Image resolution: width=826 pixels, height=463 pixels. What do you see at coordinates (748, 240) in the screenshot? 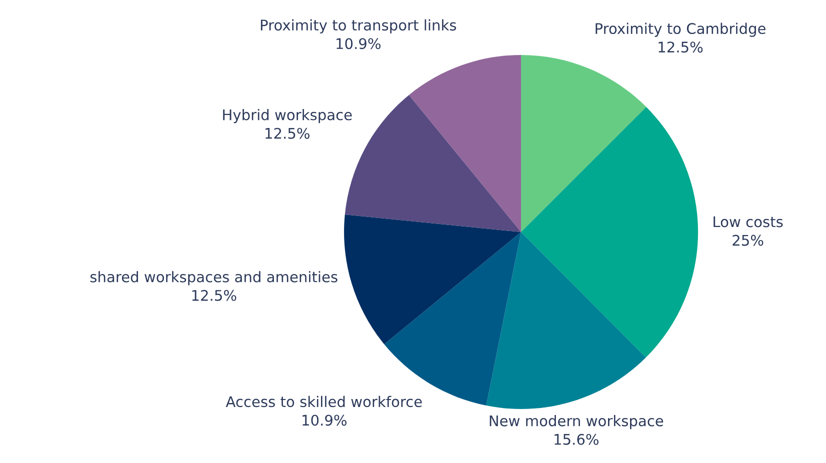
I see `data-label: 25%` at bounding box center [748, 240].